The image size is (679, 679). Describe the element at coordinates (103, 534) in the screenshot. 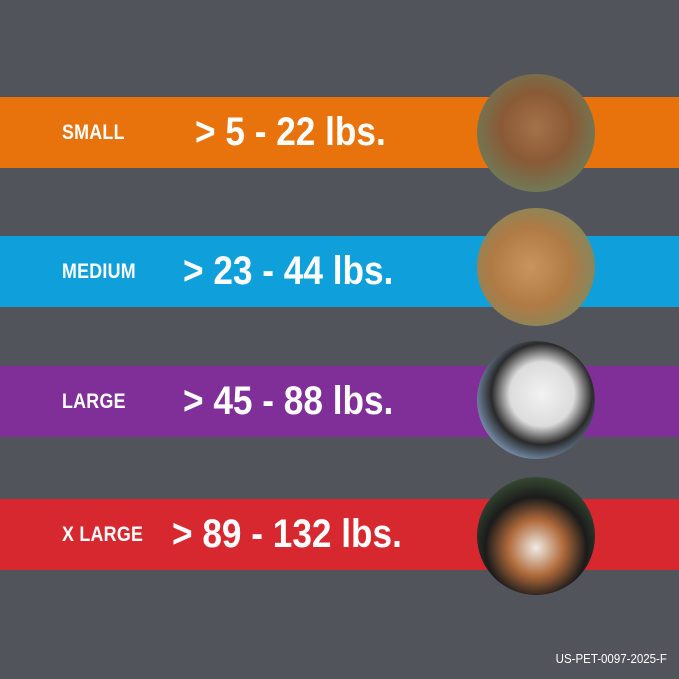

I see `size-label: X LARGE` at that location.